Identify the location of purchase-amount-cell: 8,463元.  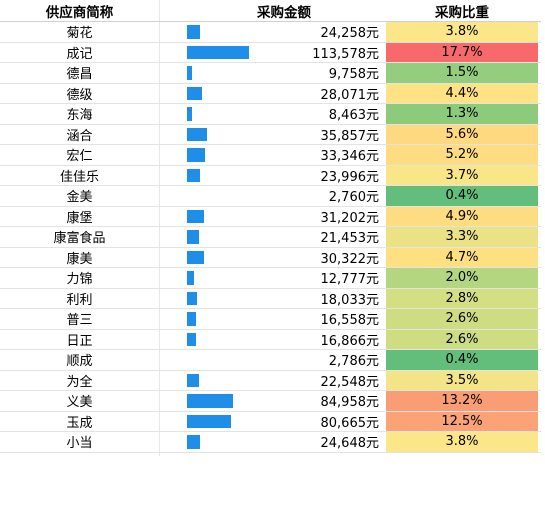
(353, 116).